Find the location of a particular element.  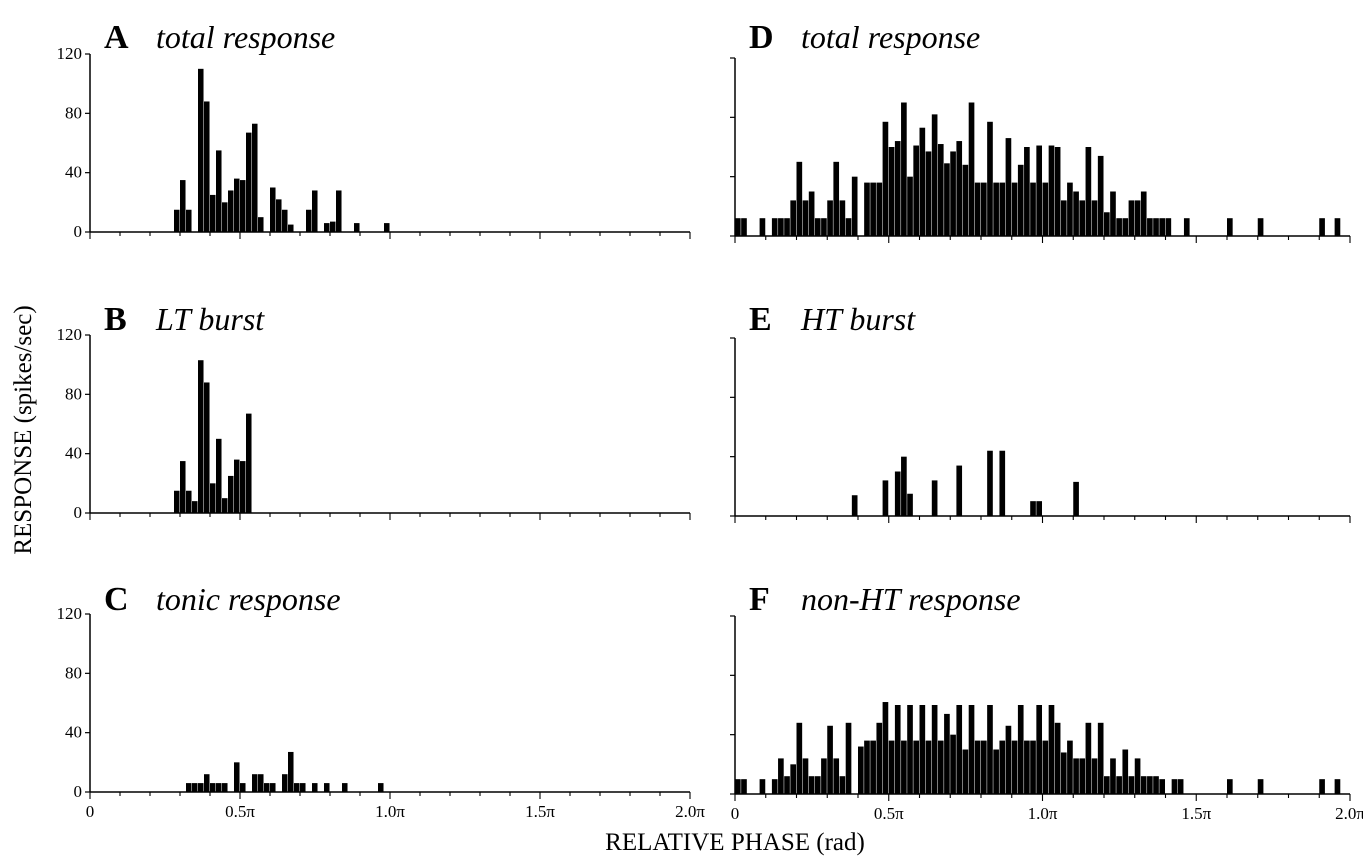

panel-letter: C is located at coordinates (116, 599).